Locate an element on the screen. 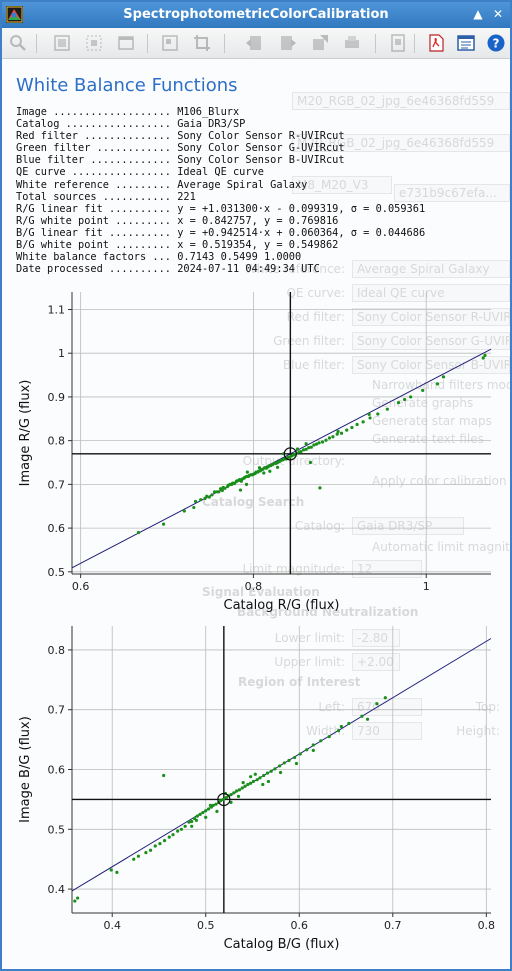 The image size is (512, 971). report-value: Ideal QE curve is located at coordinates (220, 172).